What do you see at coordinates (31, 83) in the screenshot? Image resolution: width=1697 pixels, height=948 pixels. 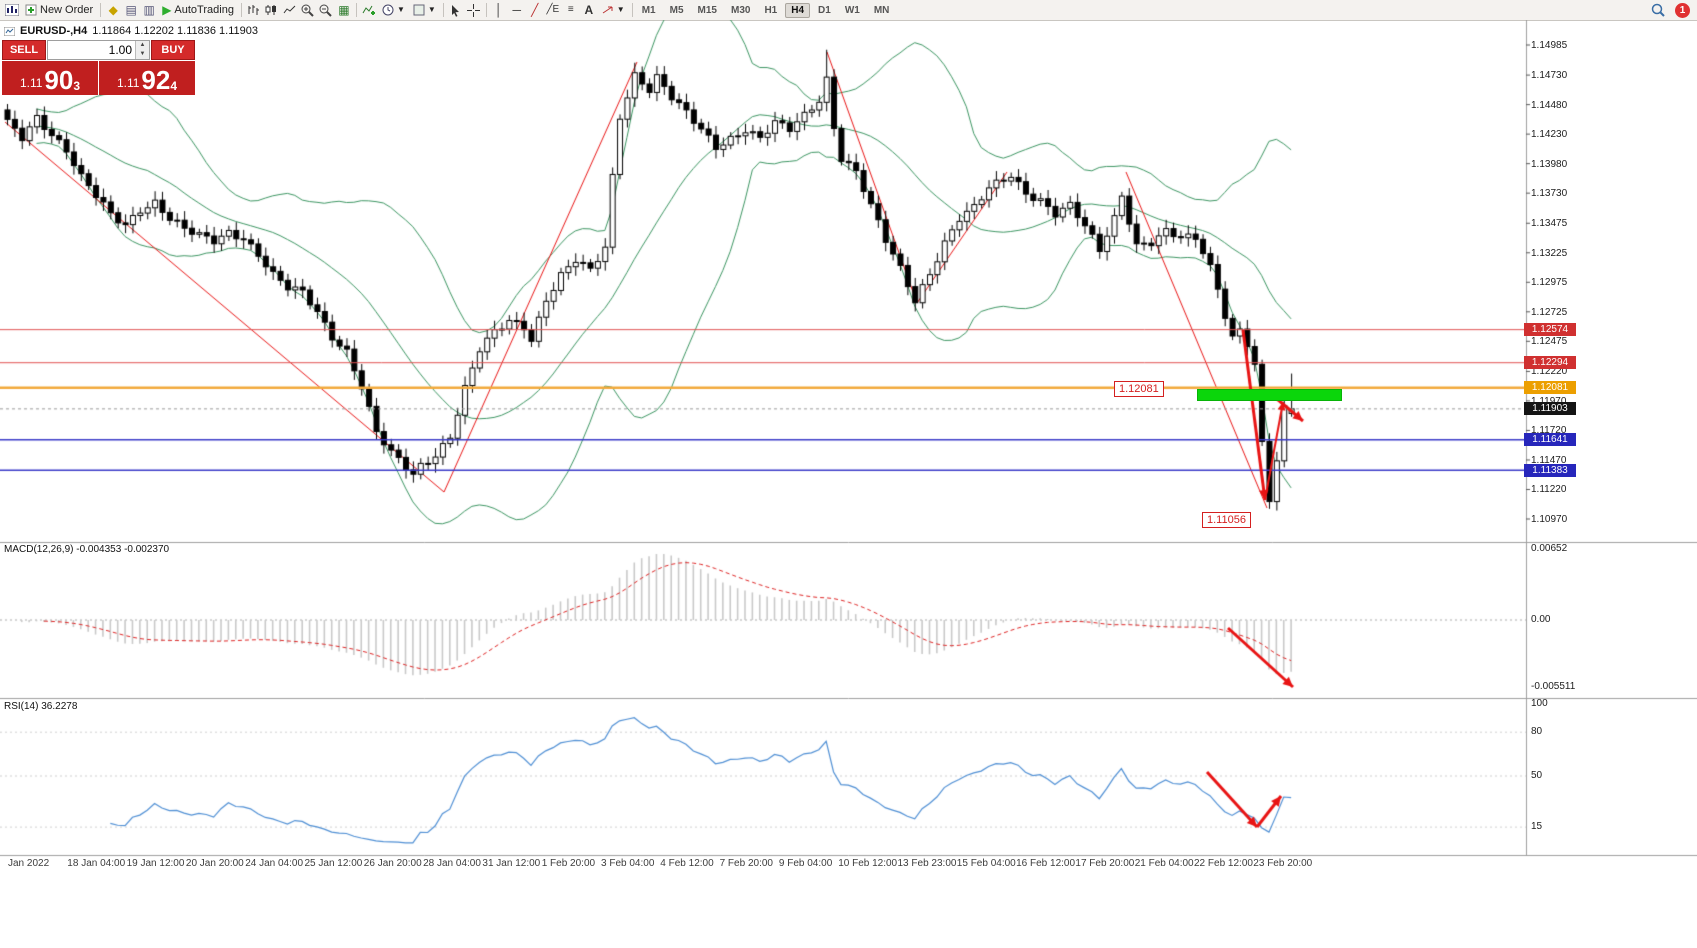 I see `sell-price-small: 1.11` at bounding box center [31, 83].